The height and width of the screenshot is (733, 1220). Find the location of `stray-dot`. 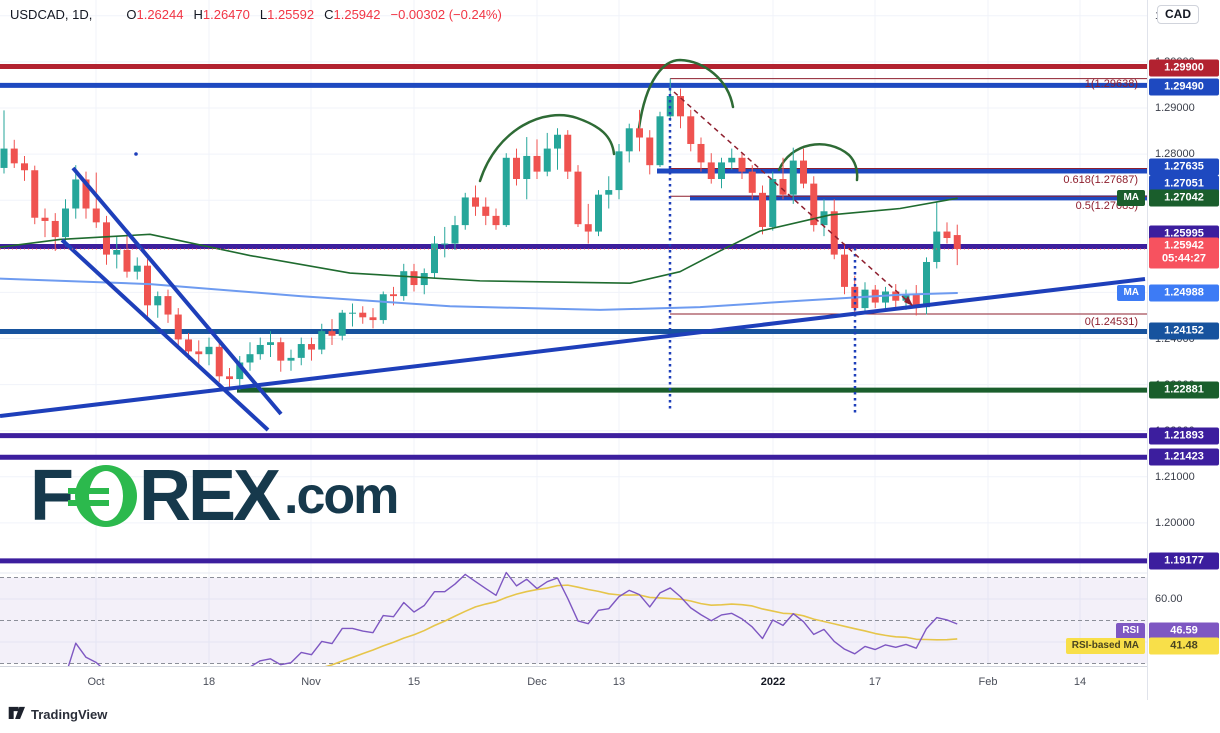

stray-dot is located at coordinates (136, 154).